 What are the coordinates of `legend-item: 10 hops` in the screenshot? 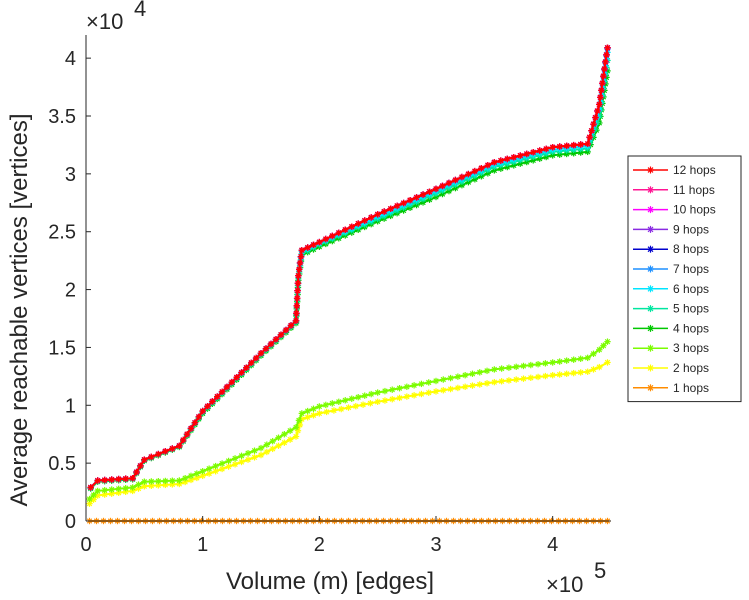 It's located at (674, 210).